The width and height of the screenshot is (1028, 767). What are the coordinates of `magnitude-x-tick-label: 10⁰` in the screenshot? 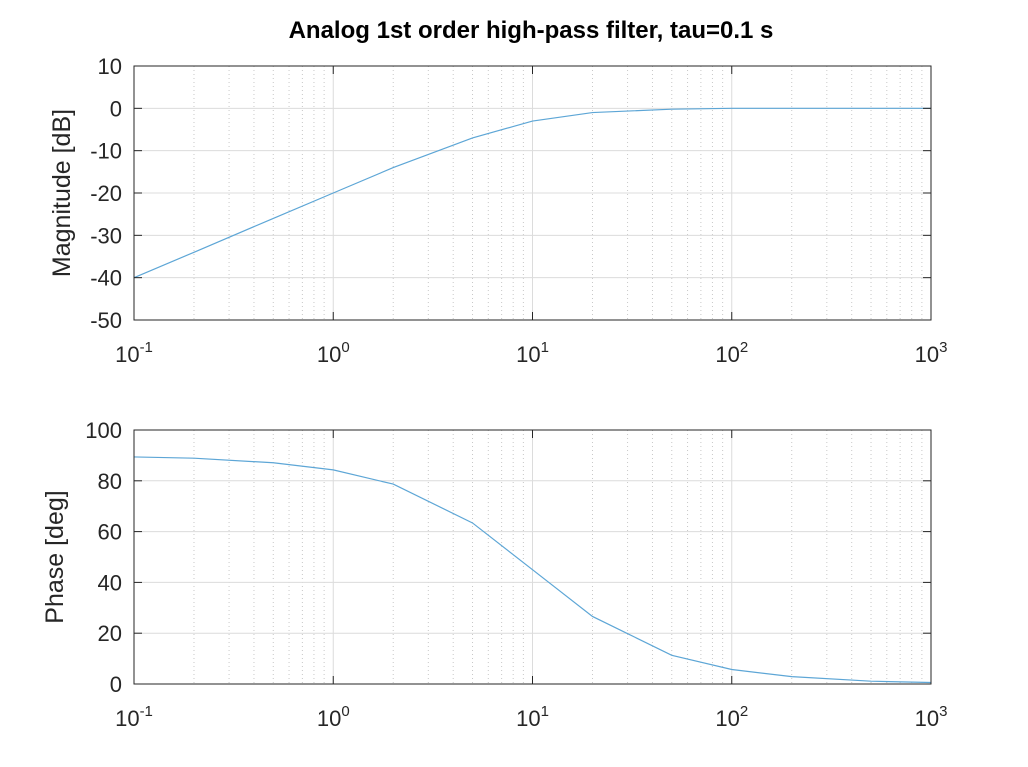 It's located at (333, 353).